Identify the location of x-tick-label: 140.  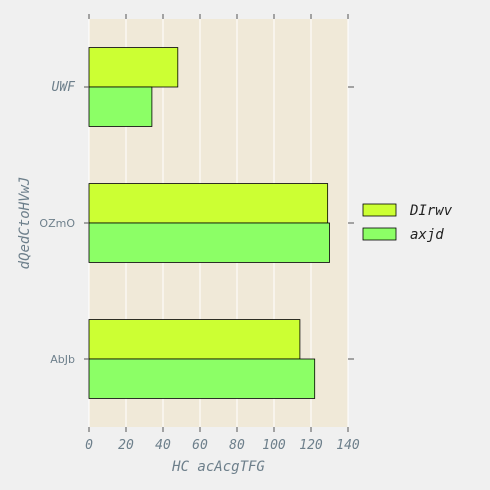
(348, 445).